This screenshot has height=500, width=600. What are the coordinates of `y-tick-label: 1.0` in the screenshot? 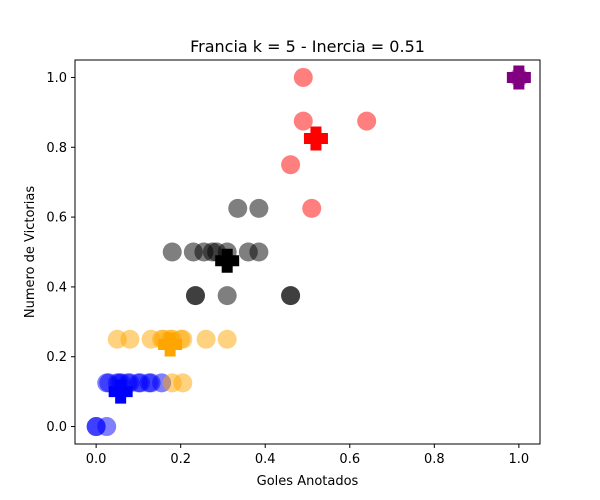 It's located at (56, 78).